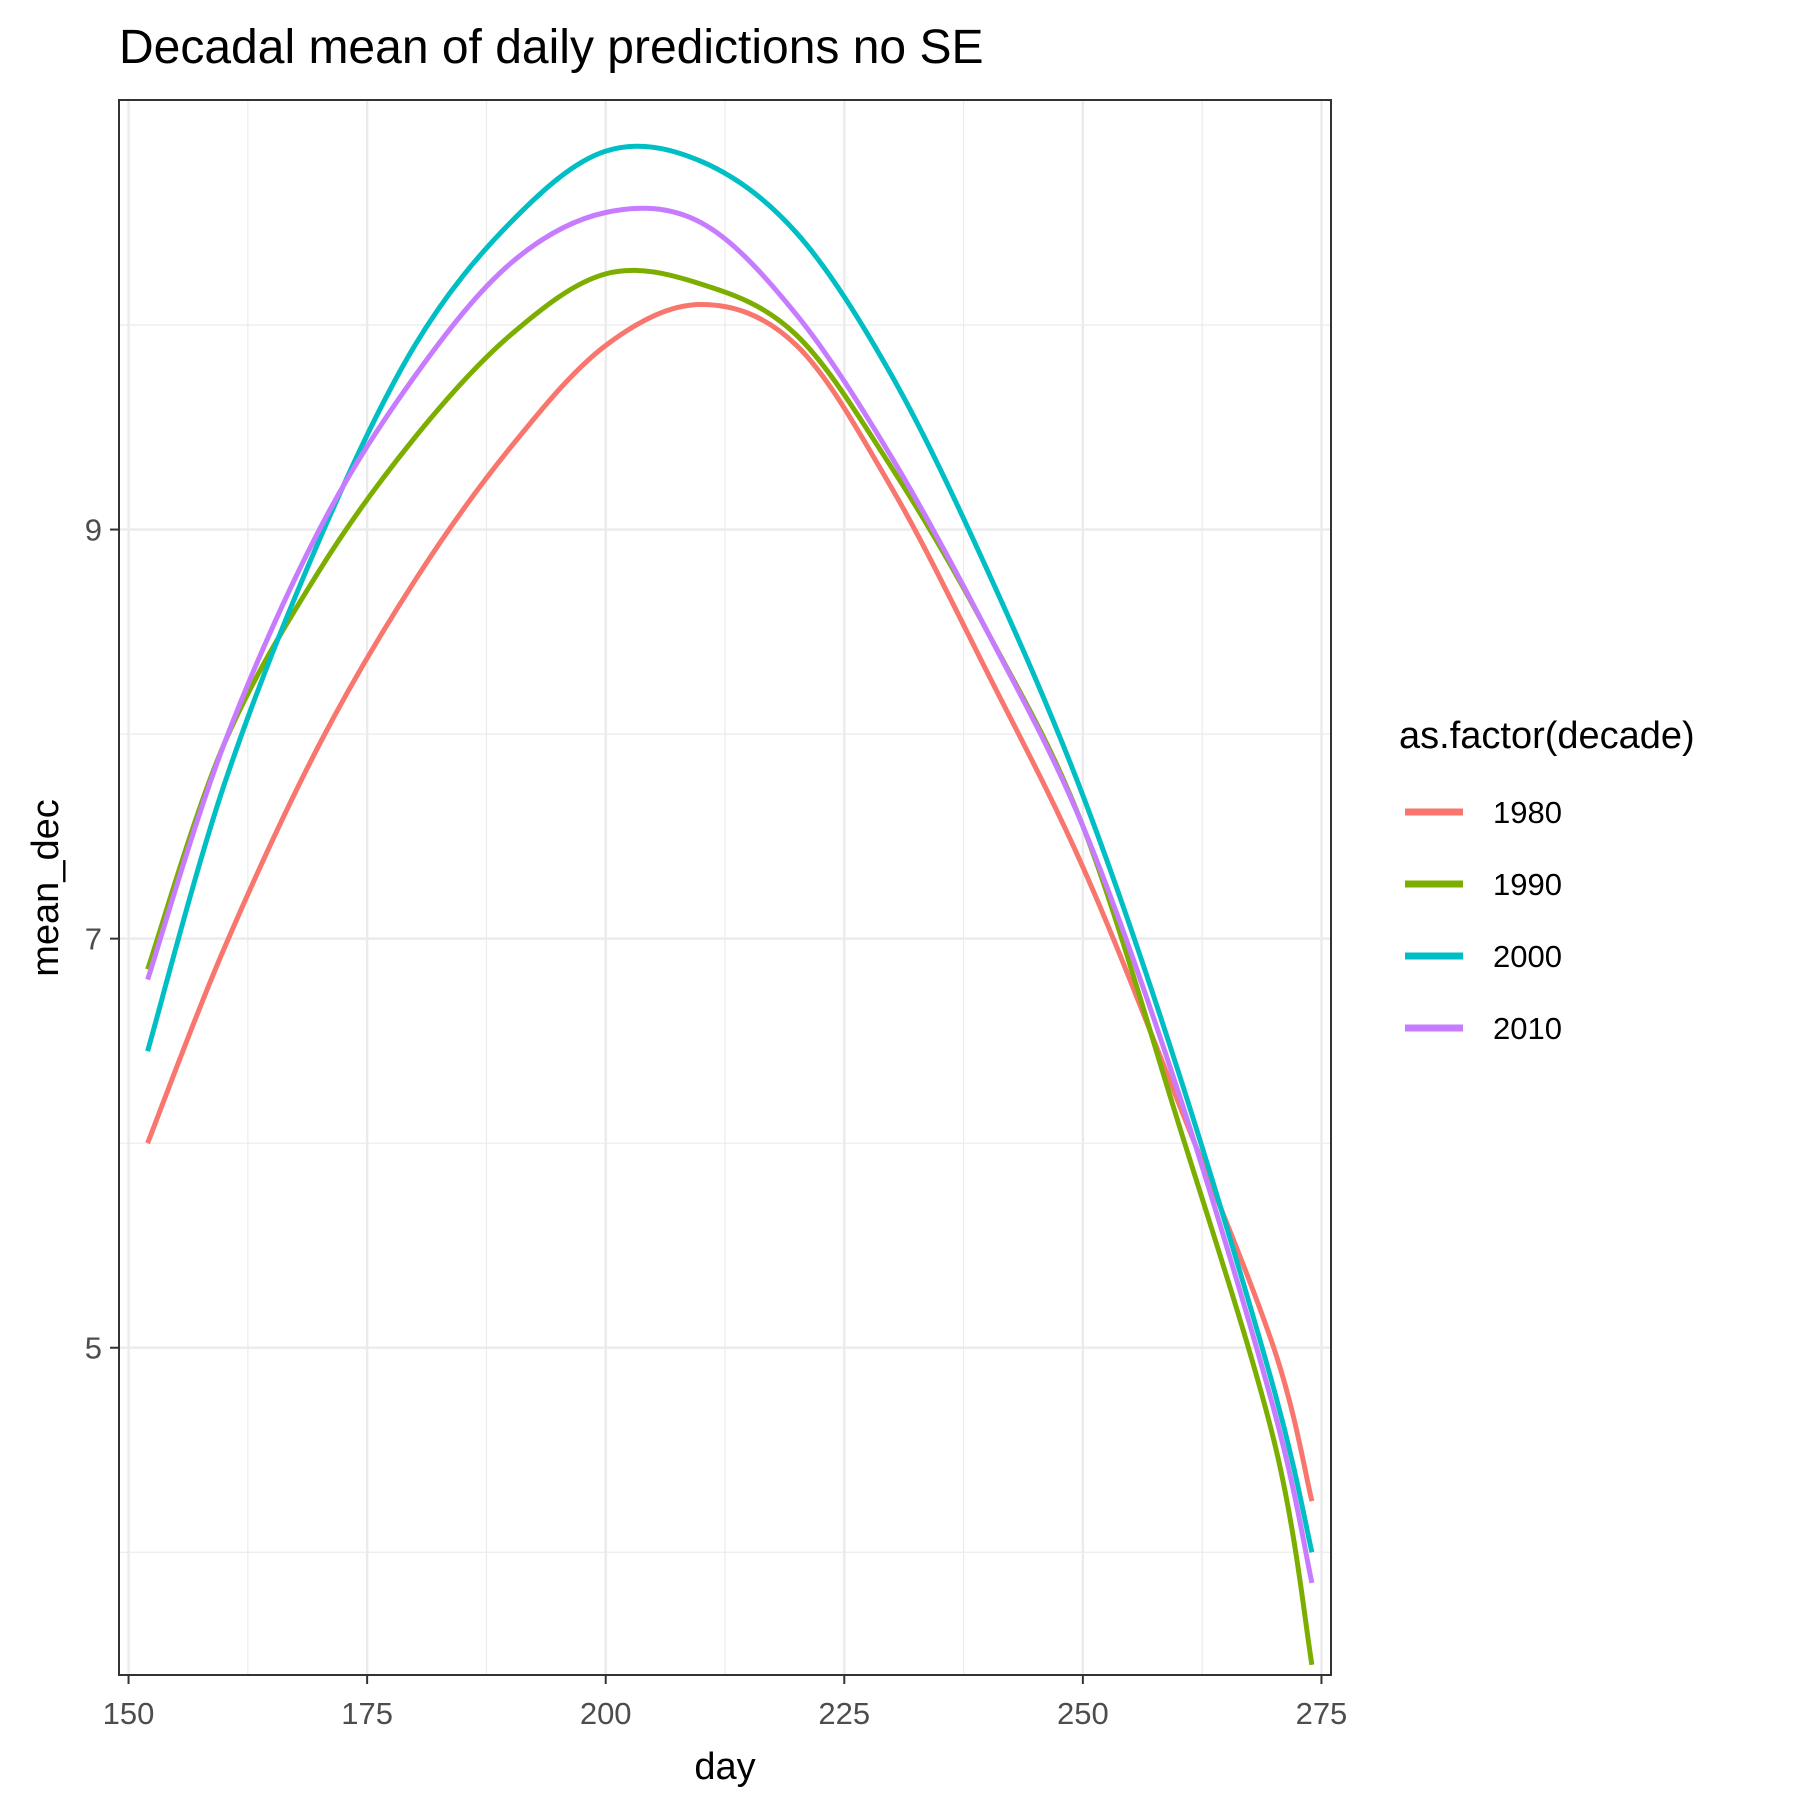 The image size is (1799, 1800). Describe the element at coordinates (129, 1713) in the screenshot. I see `x-tick-label: 150` at that location.